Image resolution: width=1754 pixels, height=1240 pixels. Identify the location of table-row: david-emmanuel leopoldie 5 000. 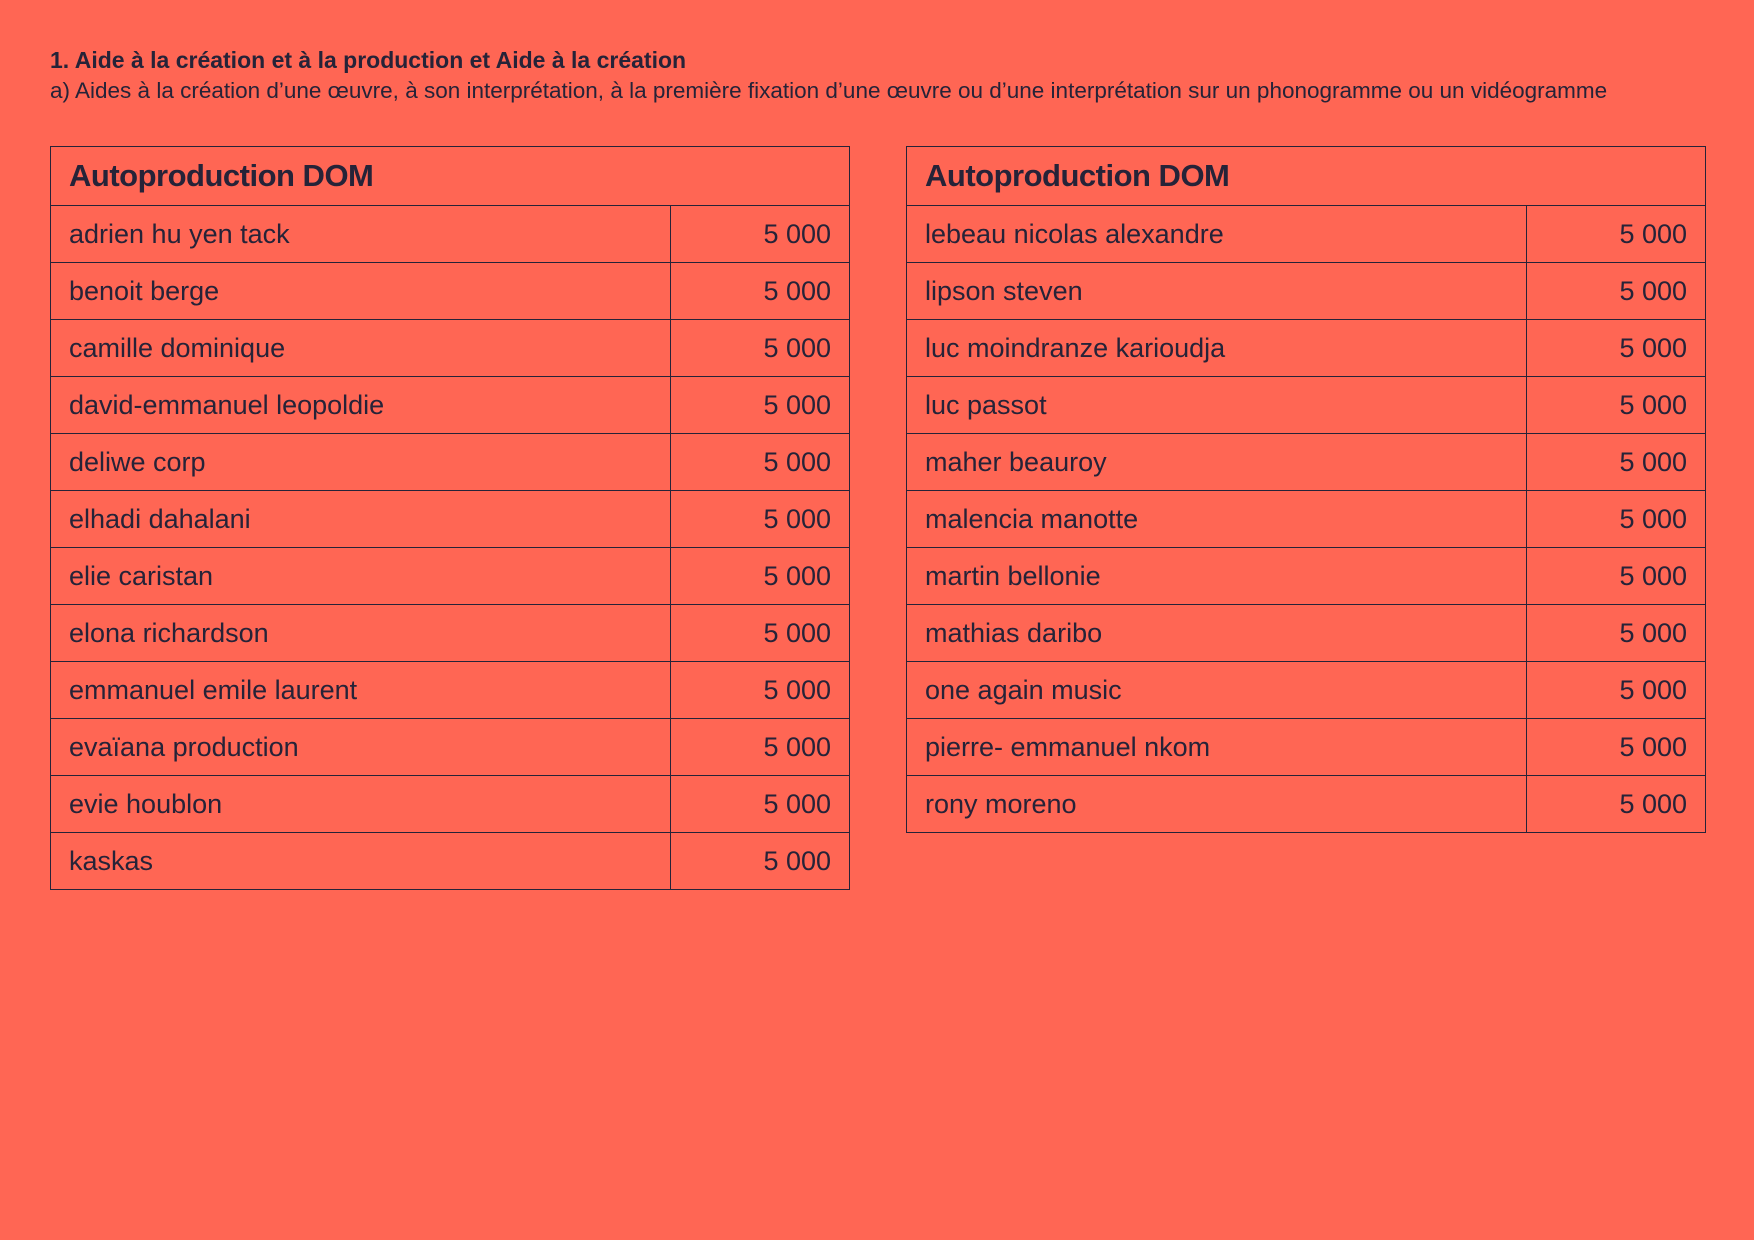
(450, 405).